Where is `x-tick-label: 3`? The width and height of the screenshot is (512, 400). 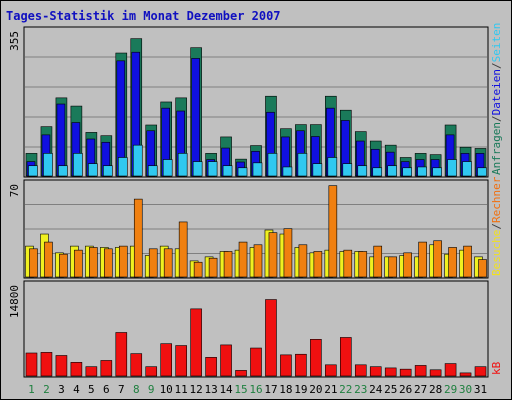 x-tick-label: 3 is located at coordinates (61, 389).